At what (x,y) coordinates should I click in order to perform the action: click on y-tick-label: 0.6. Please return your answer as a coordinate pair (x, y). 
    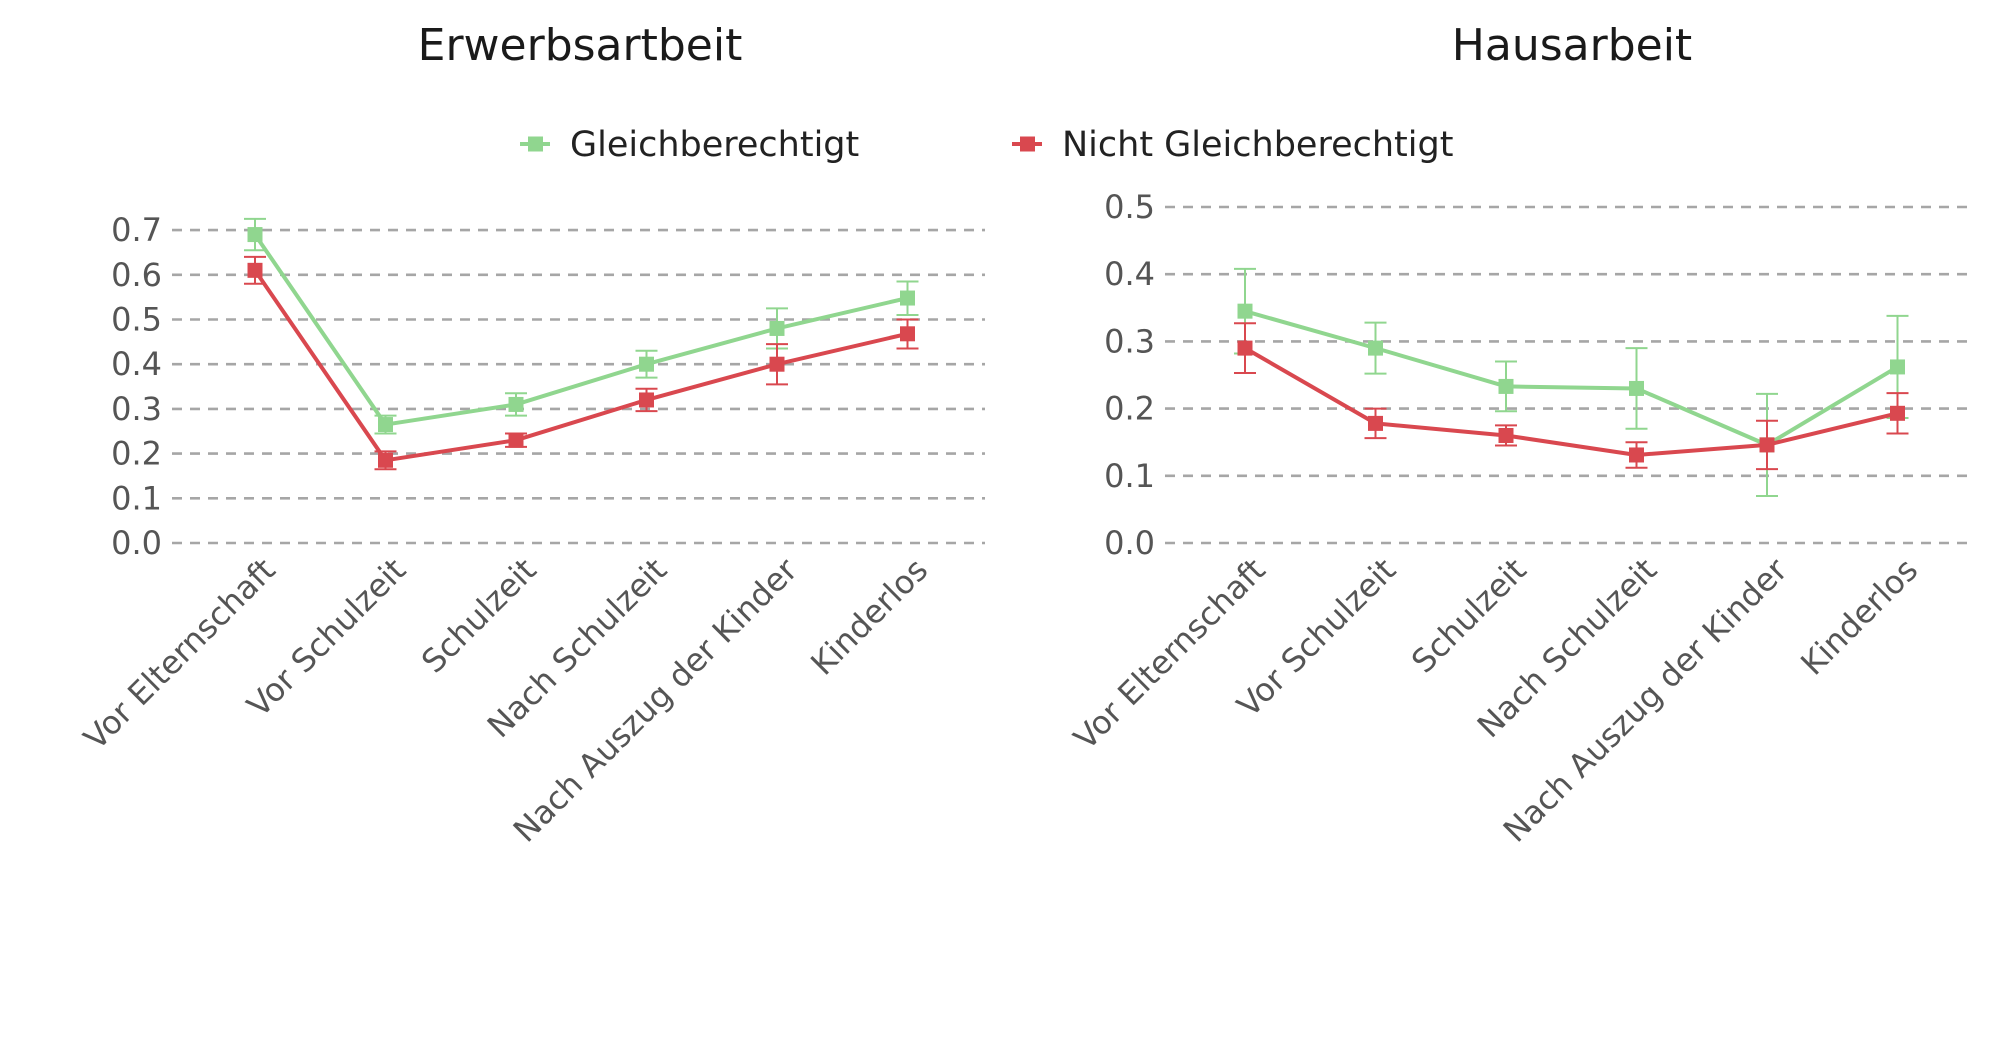
    Looking at the image, I should click on (136, 275).